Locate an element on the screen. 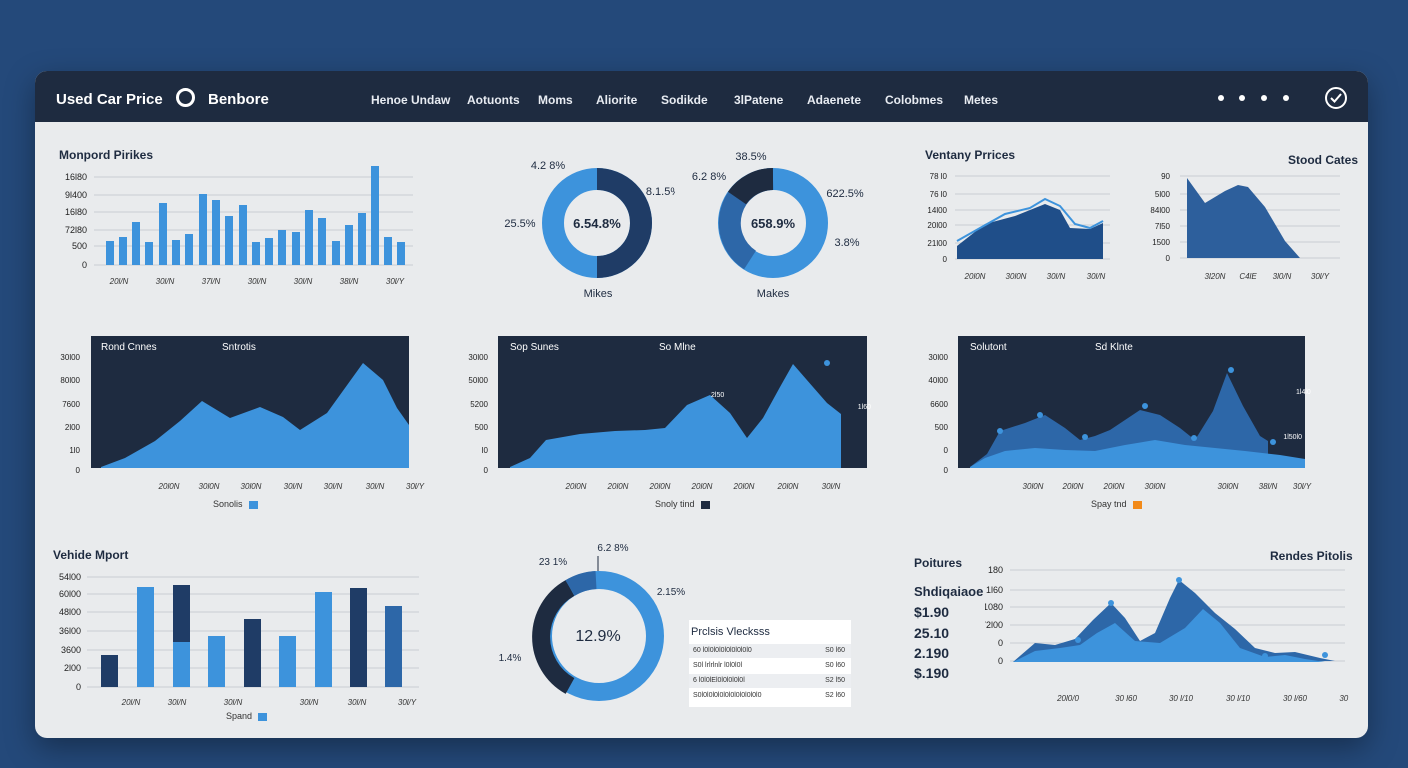 The width and height of the screenshot is (1408, 768). stats-heading: Shdiqaiaoe is located at coordinates (949, 591).